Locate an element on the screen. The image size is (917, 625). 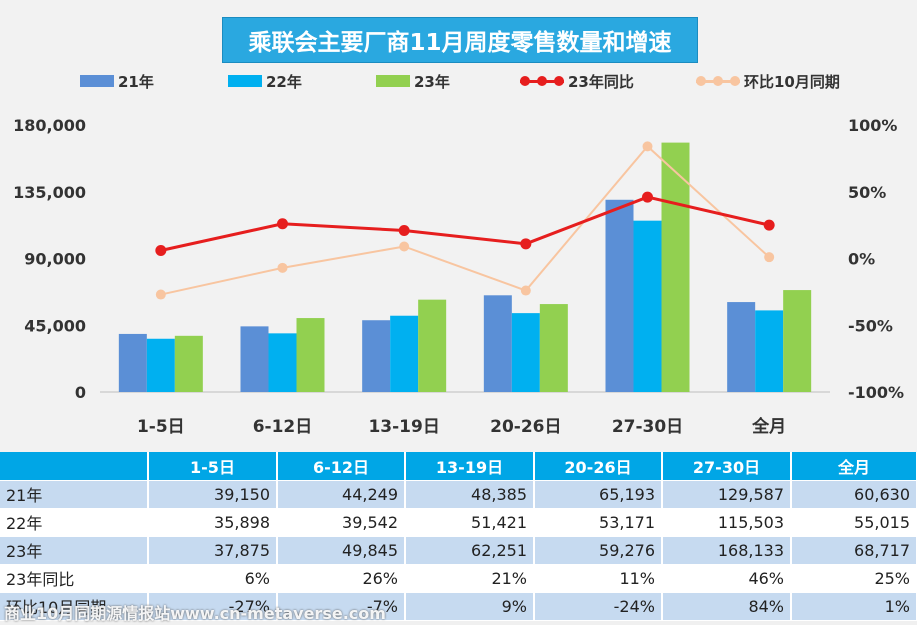
legend-item-mom: 环比10月同期 is located at coordinates (768, 81).